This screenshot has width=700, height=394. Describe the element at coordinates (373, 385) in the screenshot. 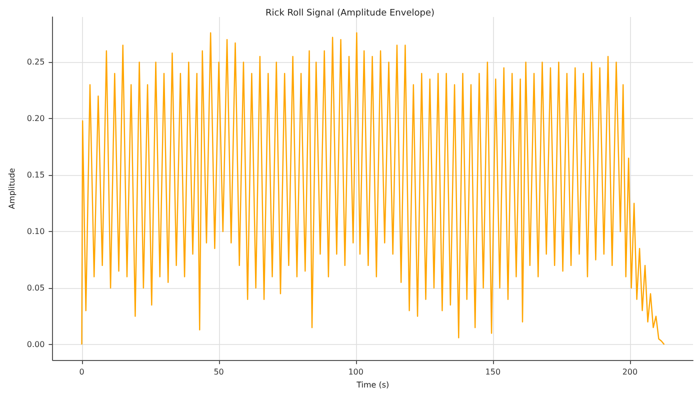

I see `x-axis-title: Time (s)` at that location.